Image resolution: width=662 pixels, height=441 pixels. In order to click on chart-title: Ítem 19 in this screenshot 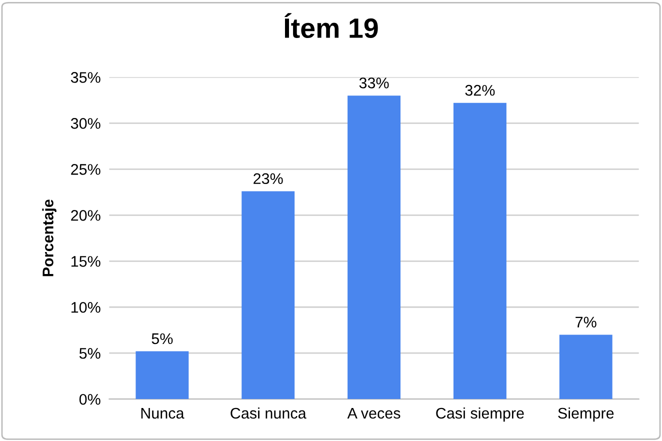, I will do `click(331, 25)`.